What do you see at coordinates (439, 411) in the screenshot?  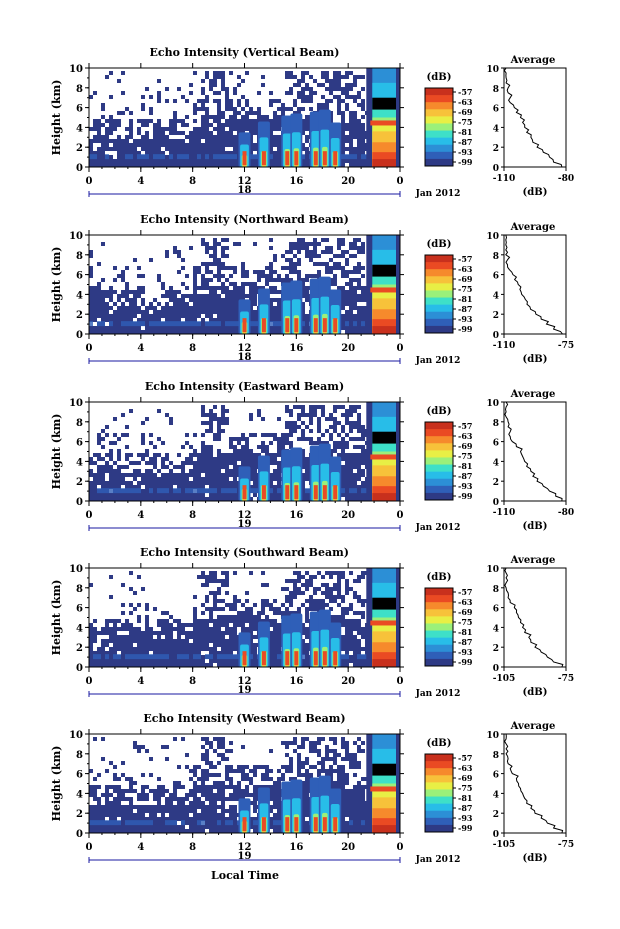 I see `colorbar-unit: (dB)` at bounding box center [439, 411].